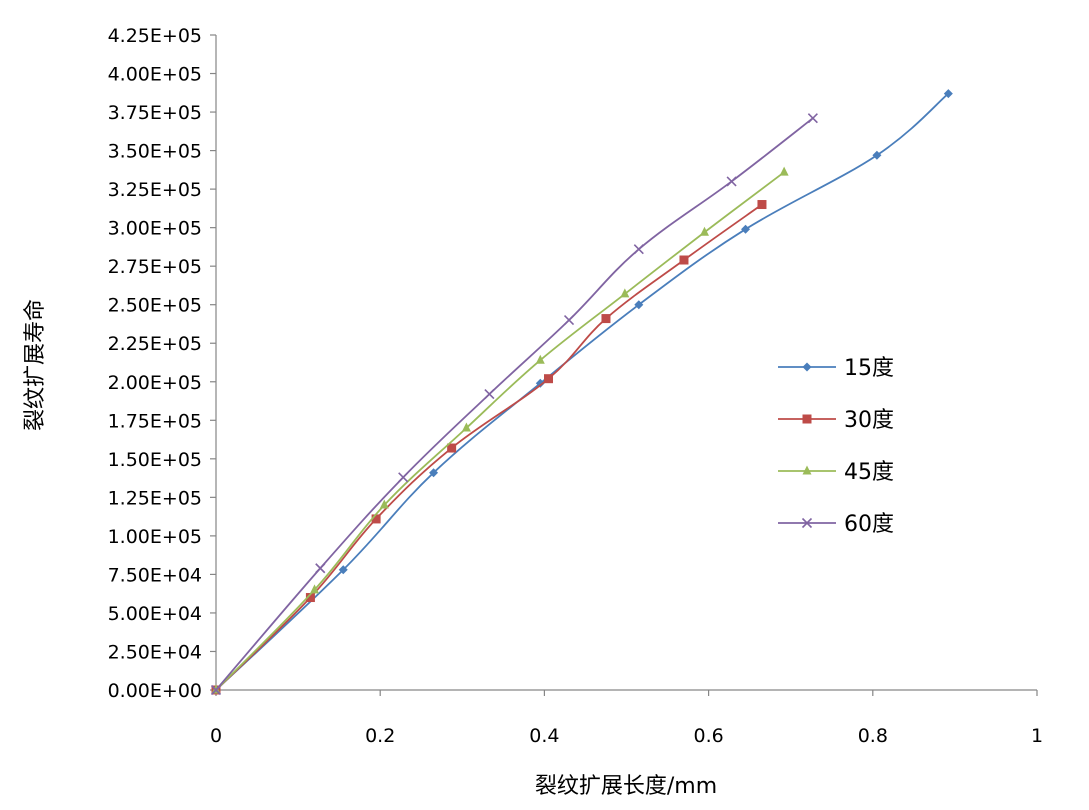 The height and width of the screenshot is (810, 1089). I want to click on legend-label: 30度, so click(869, 420).